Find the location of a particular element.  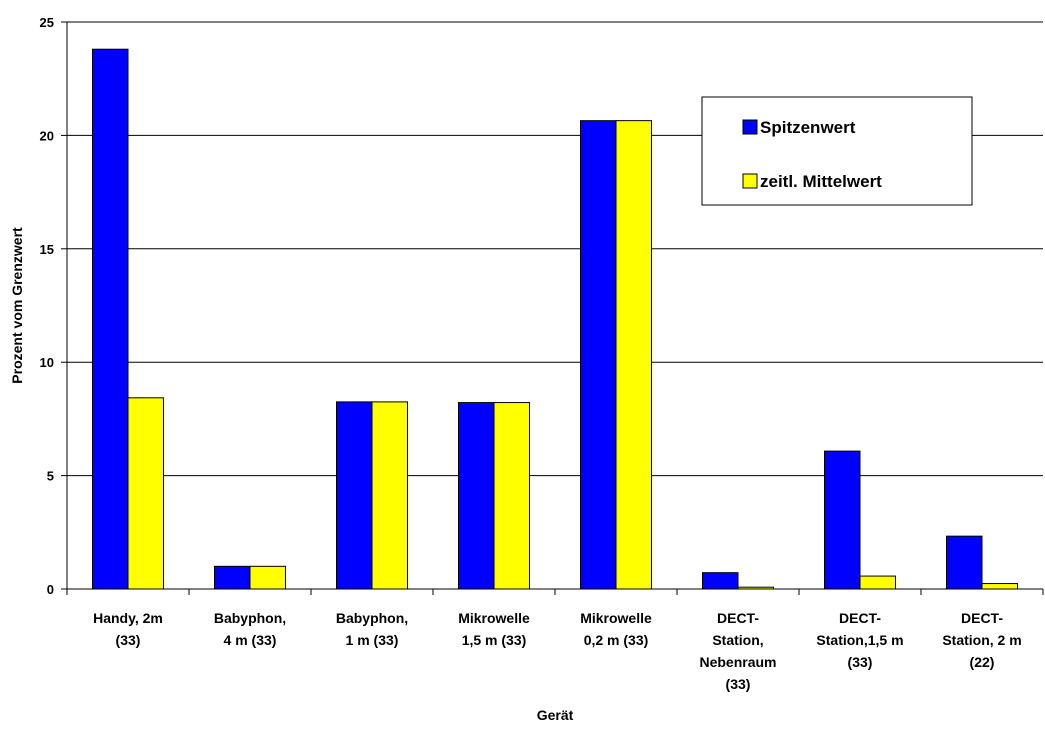

y-tick-labels: 0 5 10 15 20 25 is located at coordinates (47, 306).